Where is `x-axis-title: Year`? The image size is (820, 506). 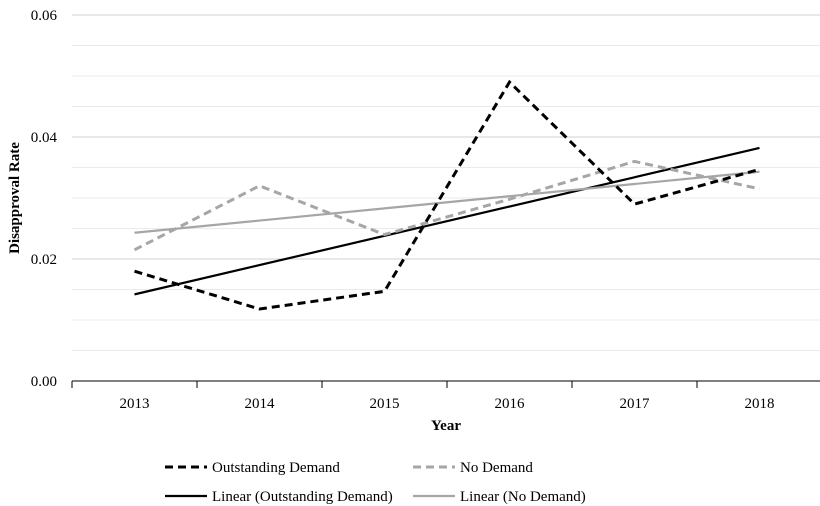 x-axis-title: Year is located at coordinates (446, 426).